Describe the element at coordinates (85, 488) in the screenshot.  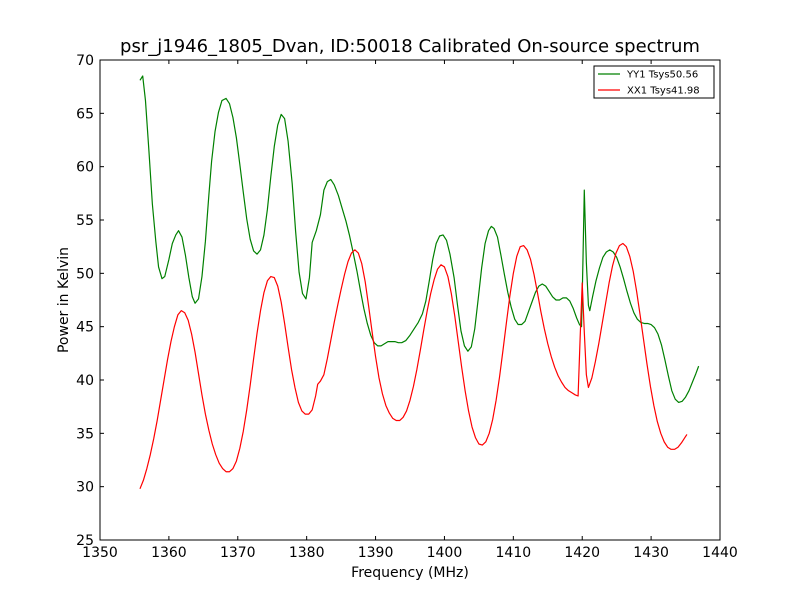
I see `y-tick-label: 30` at that location.